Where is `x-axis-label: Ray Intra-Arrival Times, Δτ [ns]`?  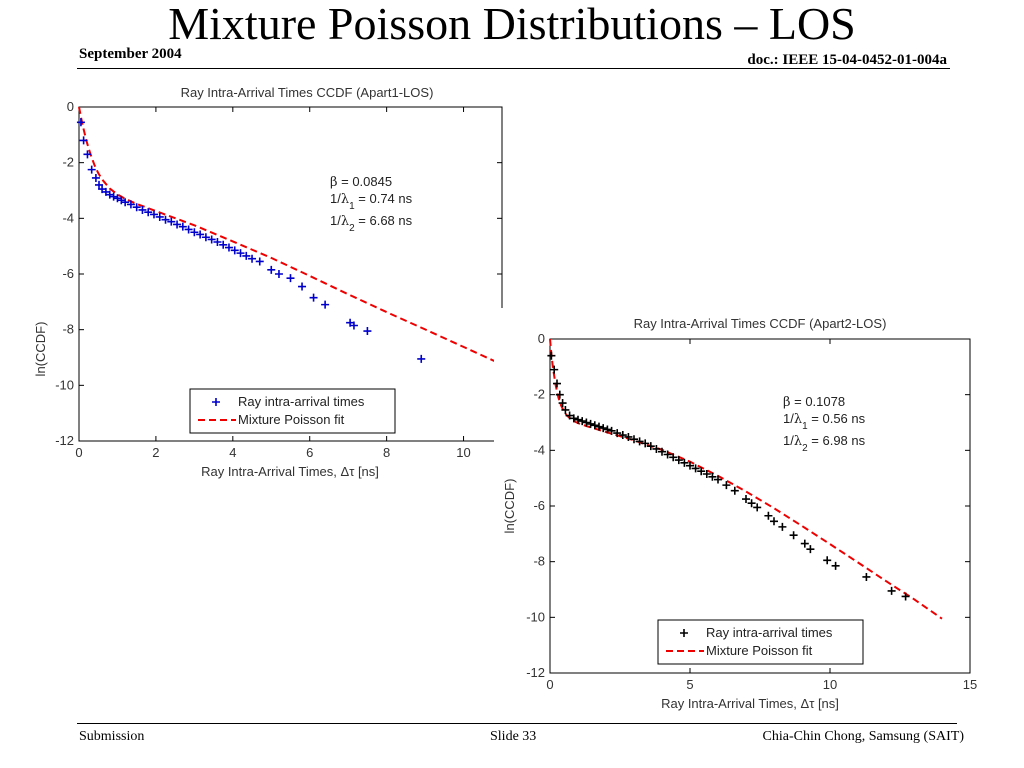
x-axis-label: Ray Intra-Arrival Times, Δτ [ns] is located at coordinates (290, 471).